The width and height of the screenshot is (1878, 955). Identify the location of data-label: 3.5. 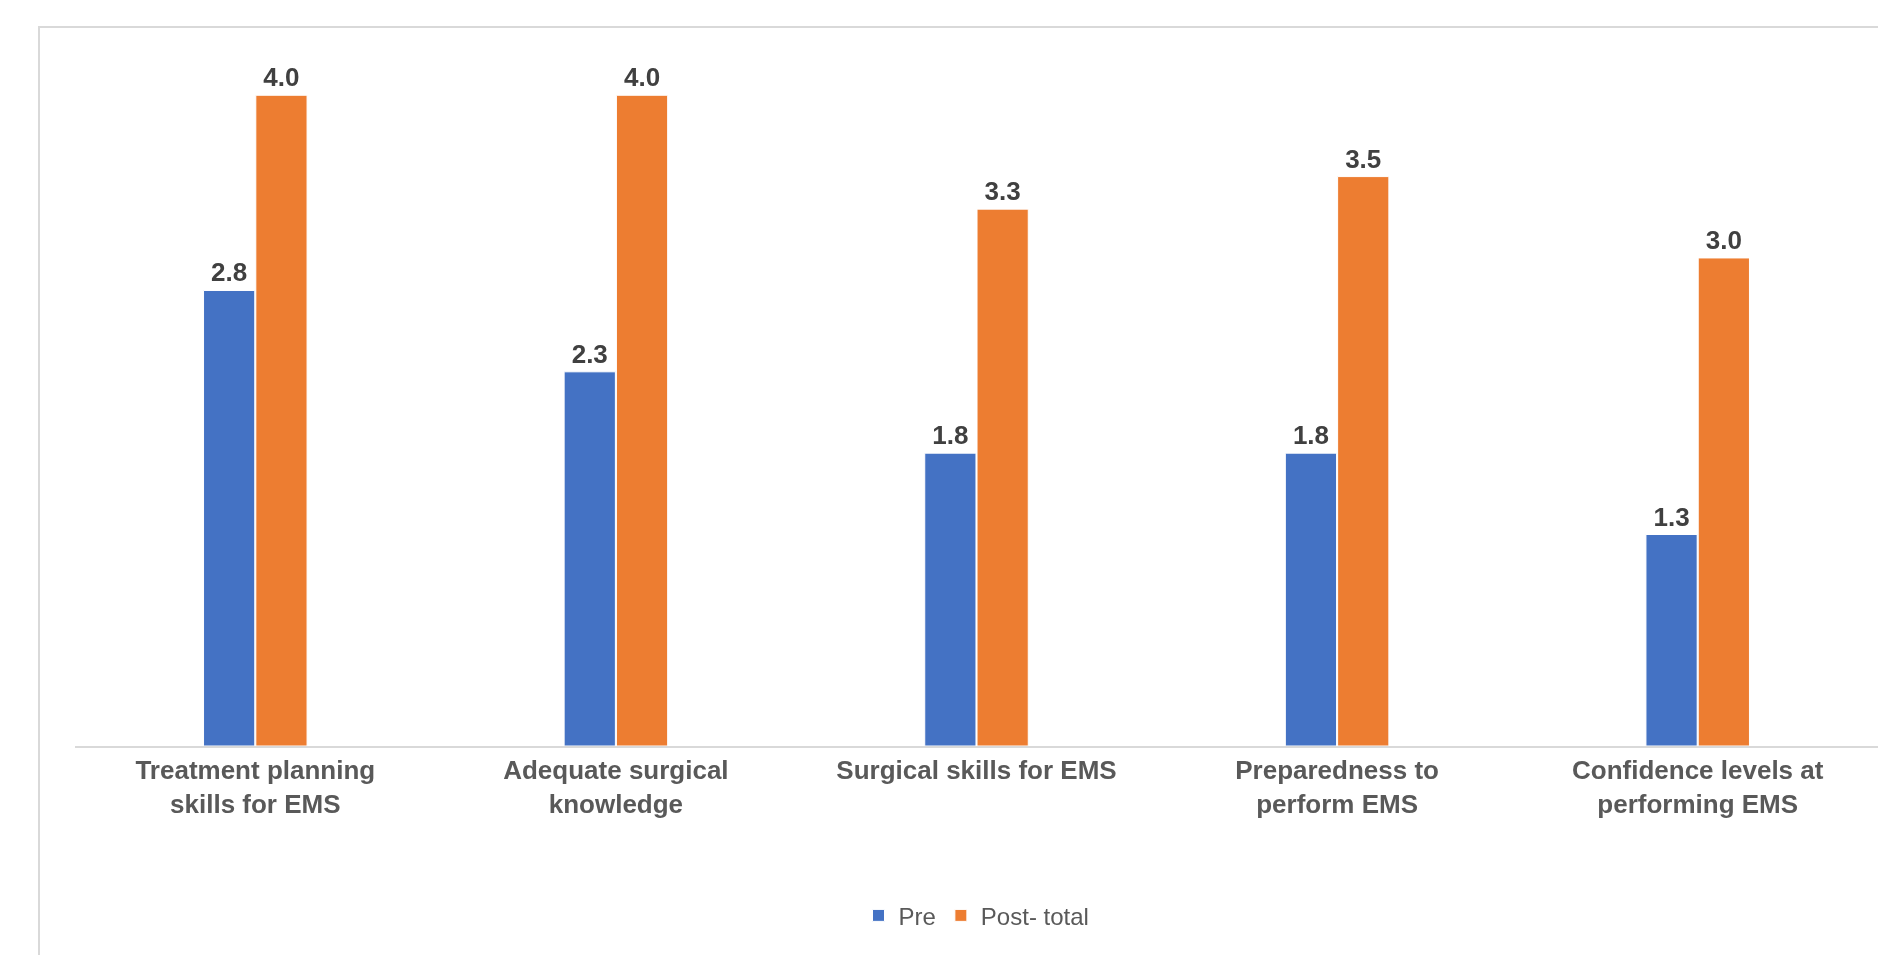
(1363, 158).